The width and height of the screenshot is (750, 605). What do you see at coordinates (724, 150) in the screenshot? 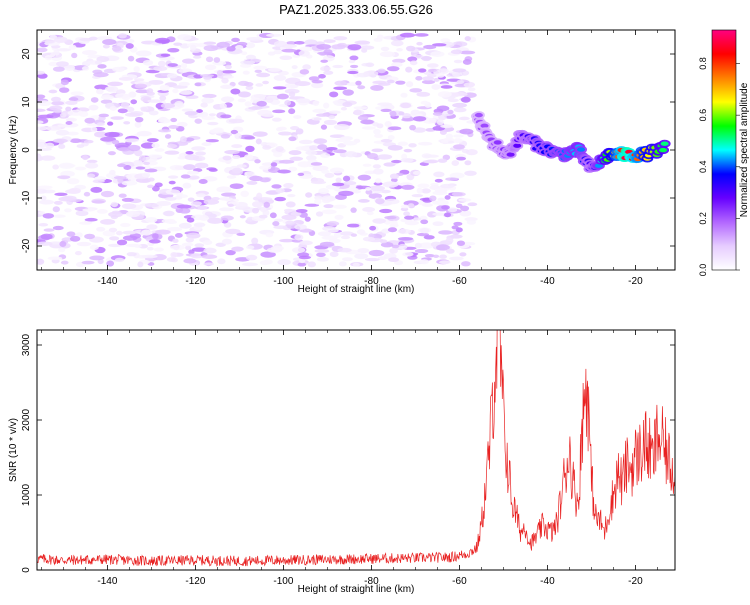
I see `colorbar-scale` at bounding box center [724, 150].